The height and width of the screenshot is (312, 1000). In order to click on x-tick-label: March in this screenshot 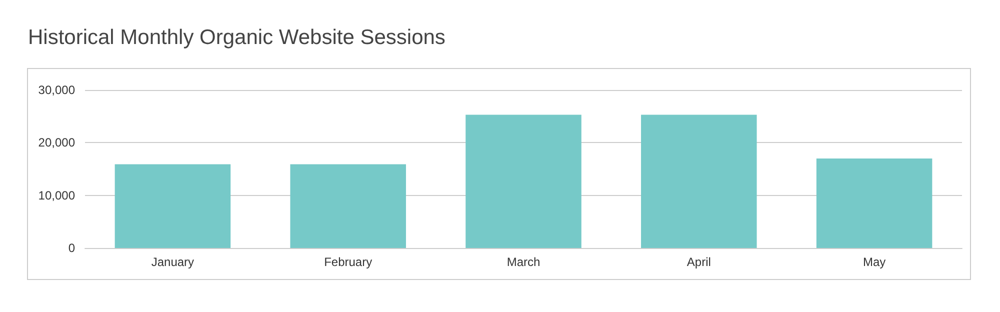, I will do `click(523, 262)`.